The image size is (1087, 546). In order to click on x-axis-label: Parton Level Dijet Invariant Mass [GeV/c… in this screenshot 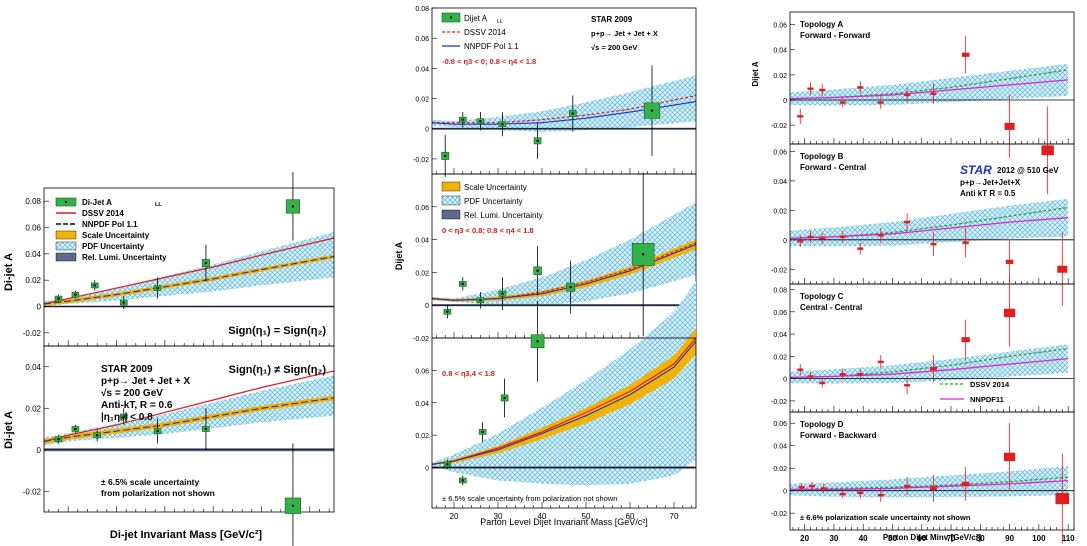, I will do `click(564, 522)`.